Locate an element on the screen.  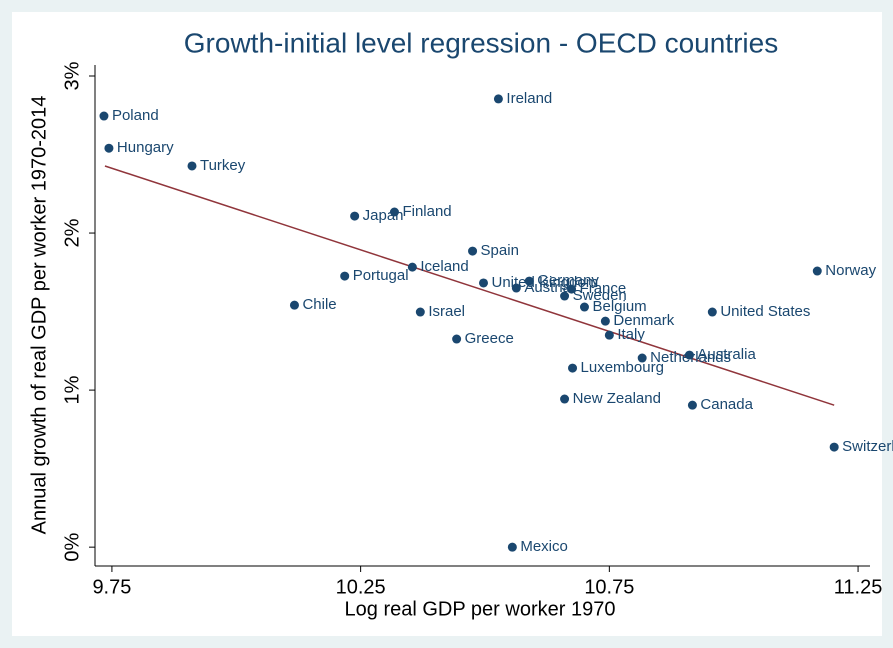
point-label: Germany is located at coordinates (568, 280).